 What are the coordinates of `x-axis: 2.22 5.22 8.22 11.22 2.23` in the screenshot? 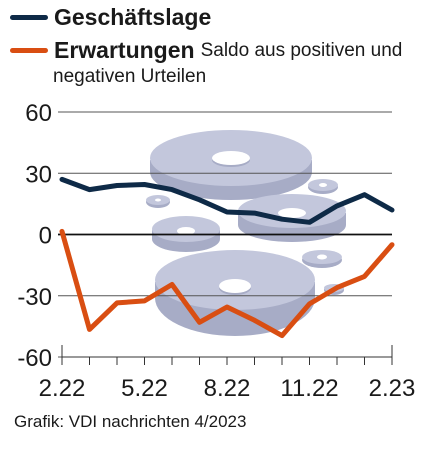 It's located at (227, 373).